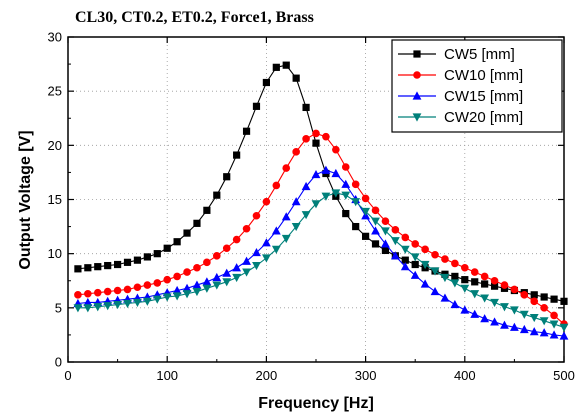 The height and width of the screenshot is (417, 586). What do you see at coordinates (316, 403) in the screenshot?
I see `x-axis-label: Frequency [Hz]` at bounding box center [316, 403].